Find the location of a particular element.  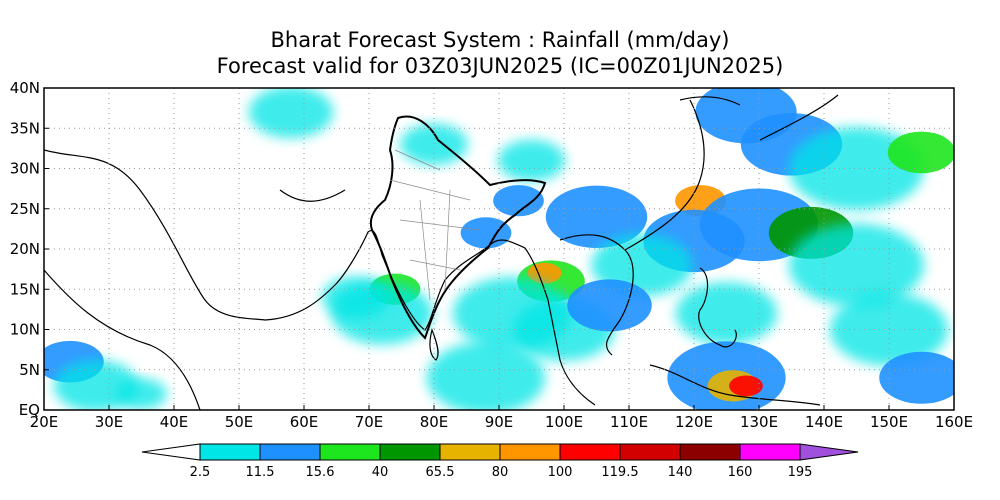

colorbar-label: 100 is located at coordinates (560, 472).